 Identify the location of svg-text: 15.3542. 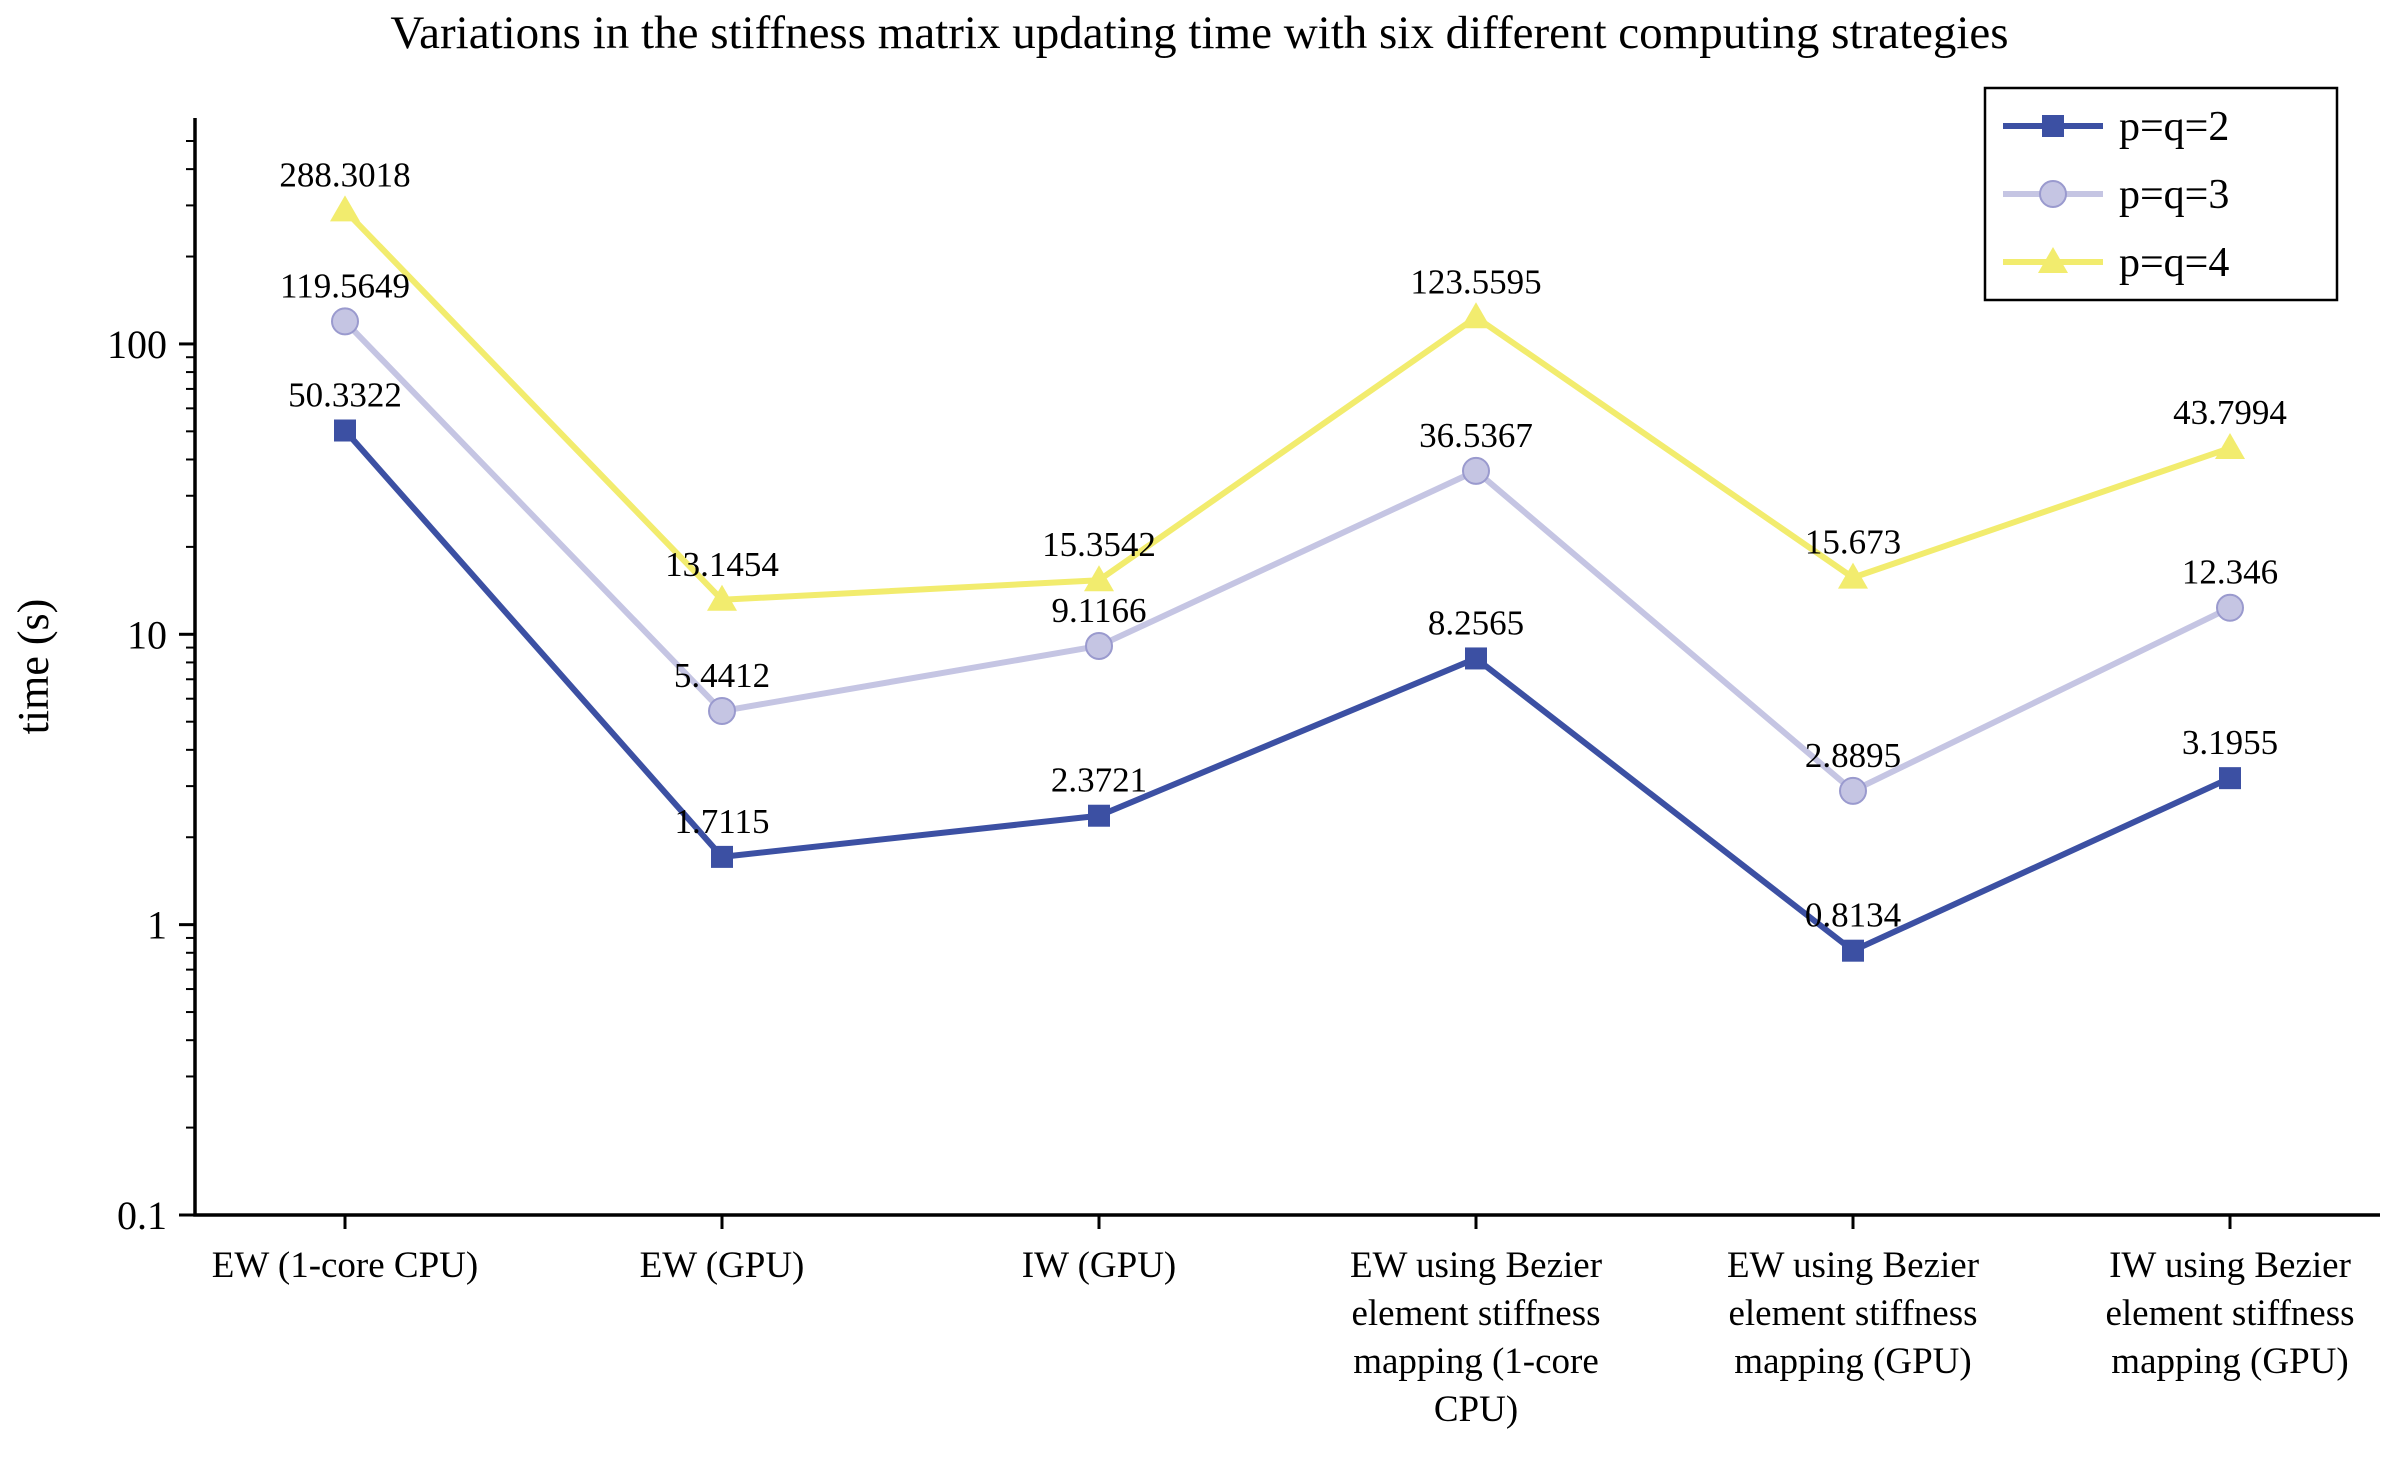
(1099, 544).